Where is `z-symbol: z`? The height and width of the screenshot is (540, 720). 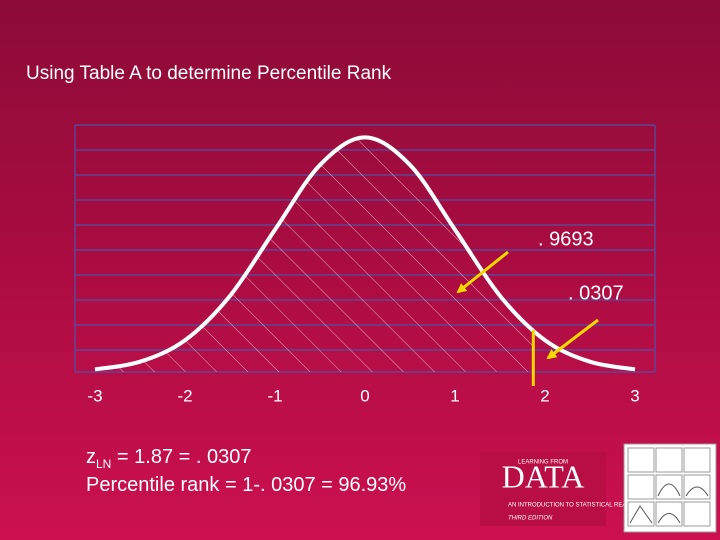 z-symbol: z is located at coordinates (91, 457).